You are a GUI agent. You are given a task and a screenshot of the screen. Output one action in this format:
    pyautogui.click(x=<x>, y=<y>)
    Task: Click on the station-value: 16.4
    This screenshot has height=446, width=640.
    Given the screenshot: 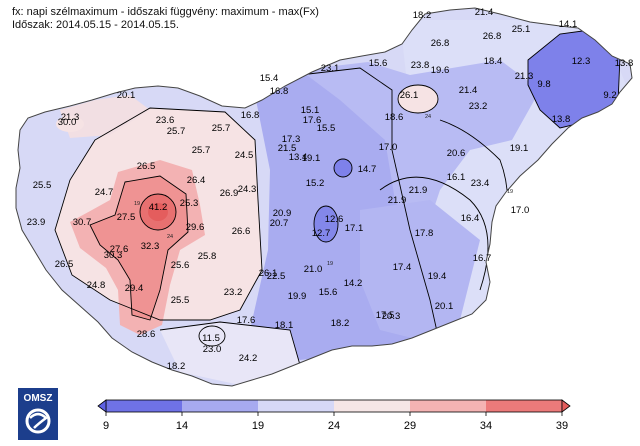 What is the action you would take?
    pyautogui.click(x=470, y=218)
    